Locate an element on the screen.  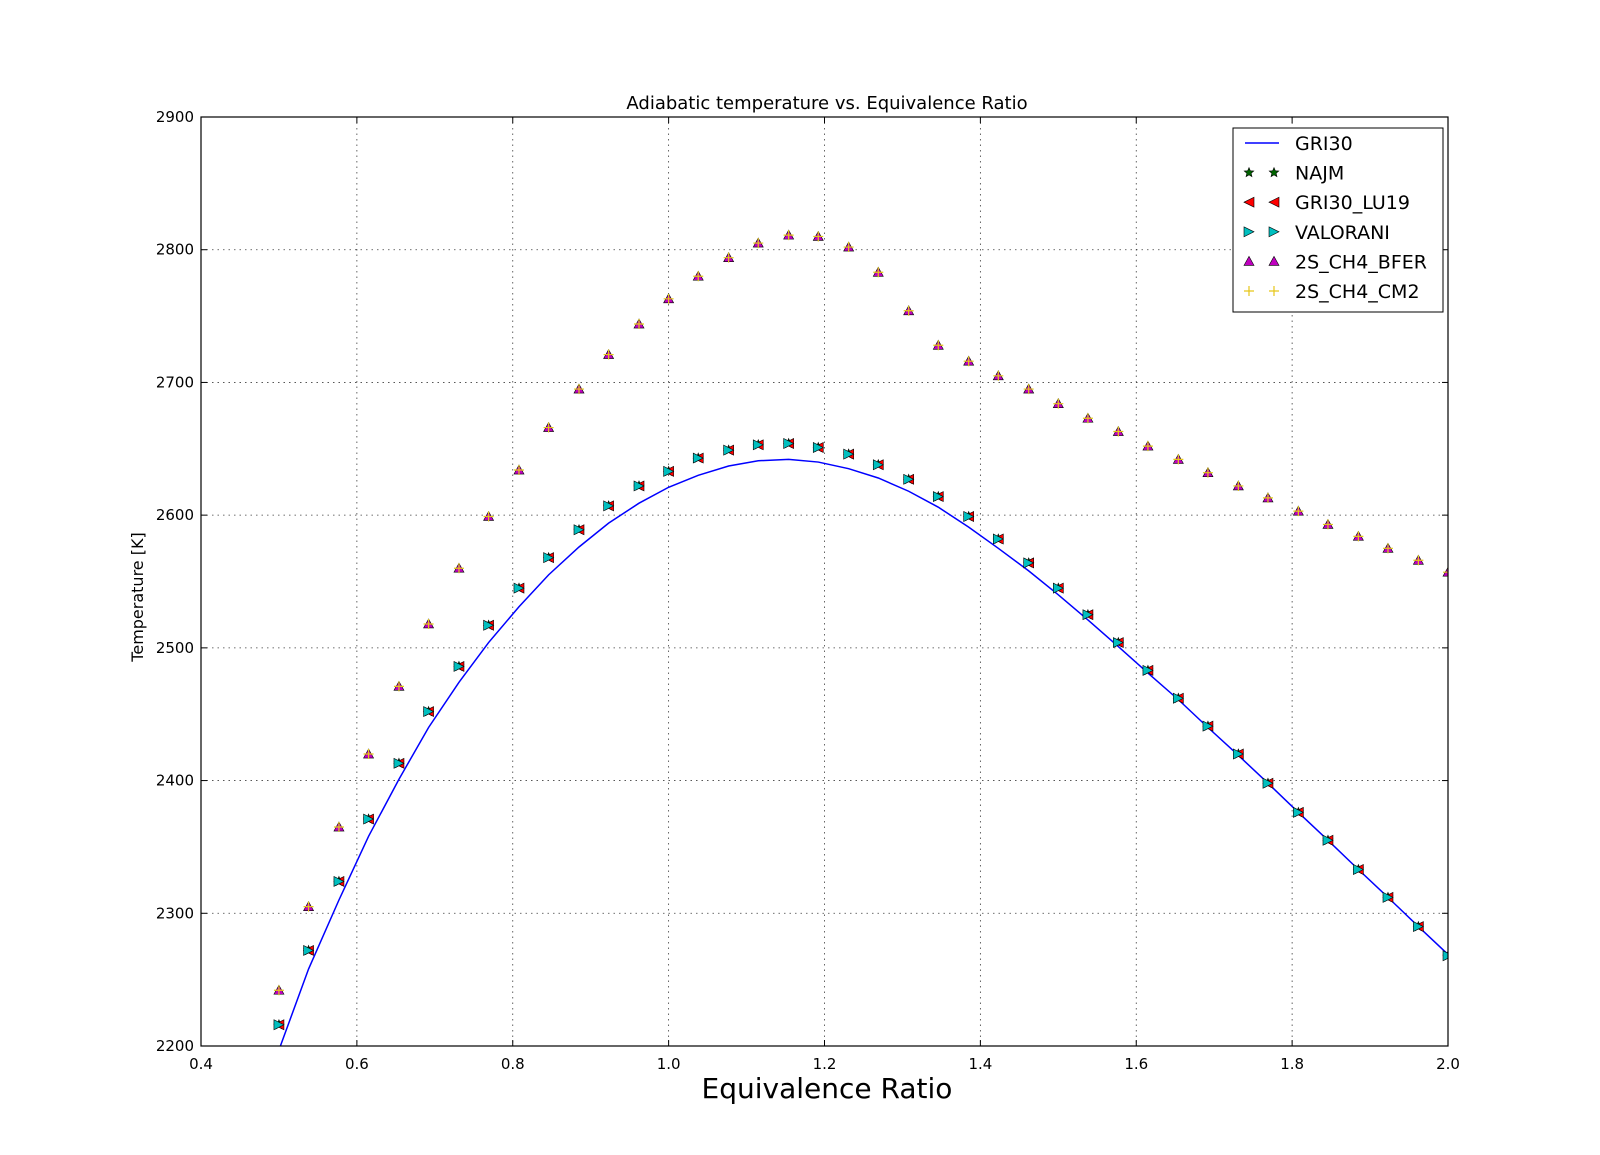
y-tick-label: 2400 is located at coordinates (175, 781).